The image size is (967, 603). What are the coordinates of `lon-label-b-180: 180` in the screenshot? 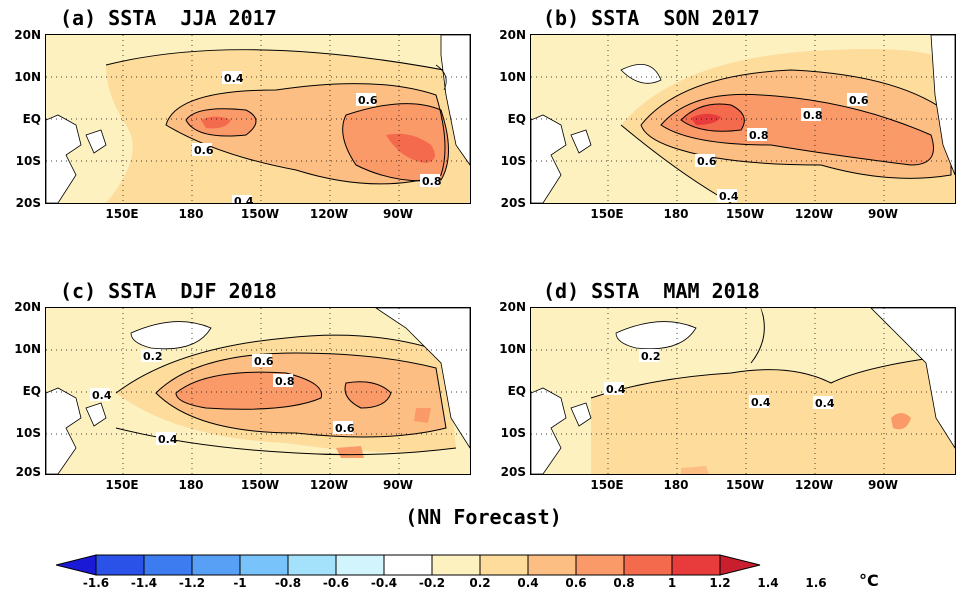 It's located at (676, 214).